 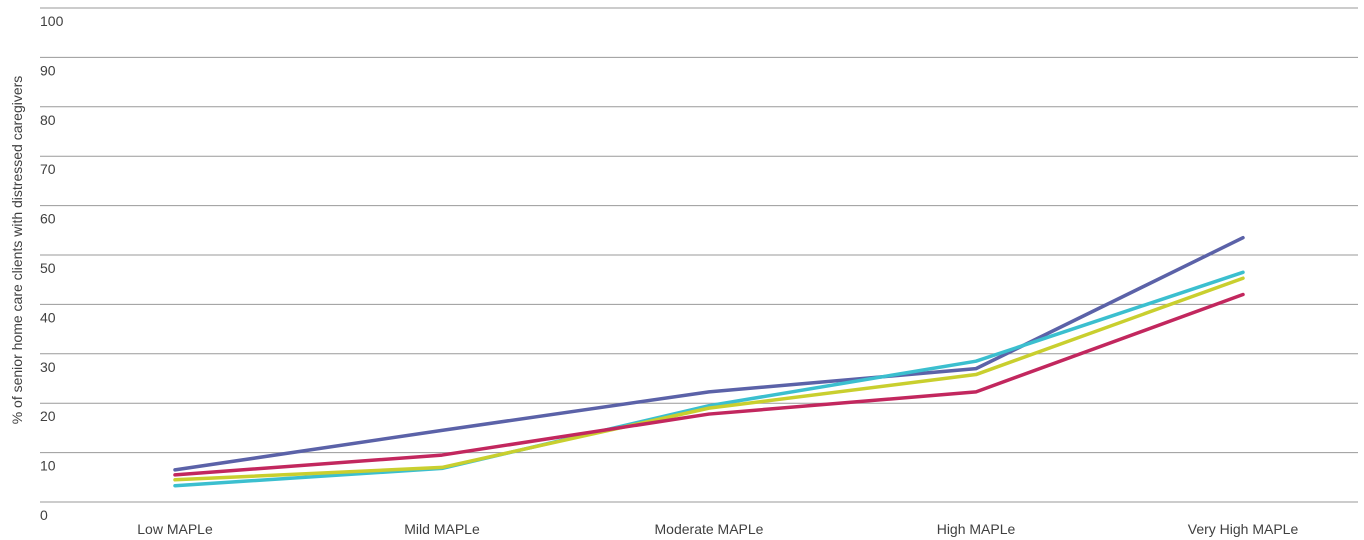 I want to click on x-tick-label: High MAPLe, so click(x=976, y=529).